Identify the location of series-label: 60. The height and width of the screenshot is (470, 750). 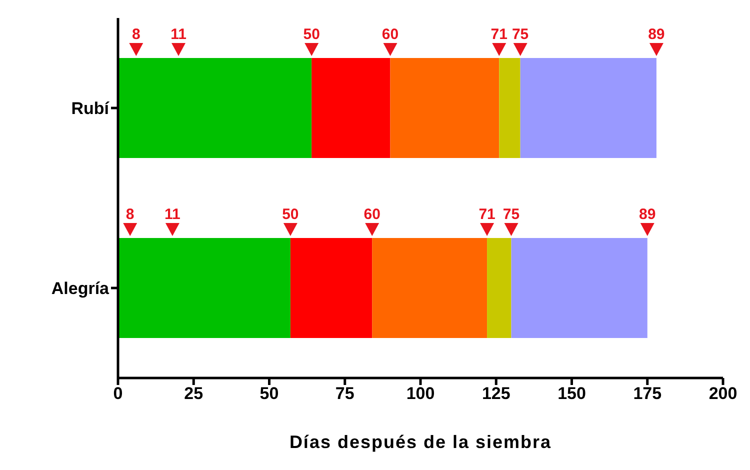
(372, 214).